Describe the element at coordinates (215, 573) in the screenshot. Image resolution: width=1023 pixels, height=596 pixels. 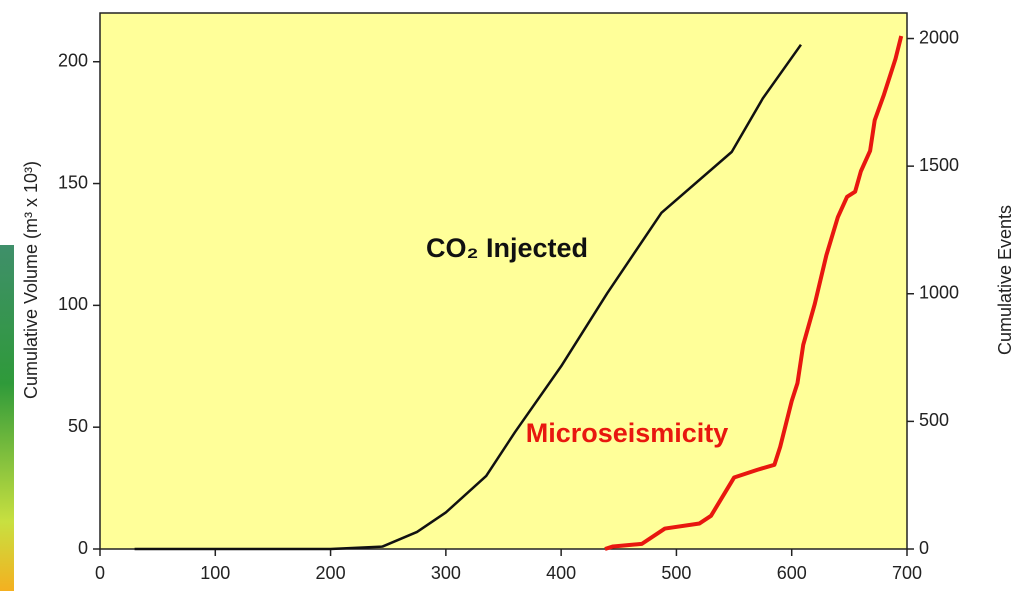
I see `x-tick-label: 100` at that location.